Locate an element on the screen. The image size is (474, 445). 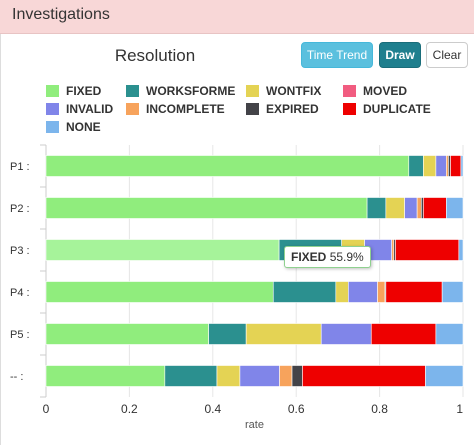
category-label: P1 : is located at coordinates (20, 167).